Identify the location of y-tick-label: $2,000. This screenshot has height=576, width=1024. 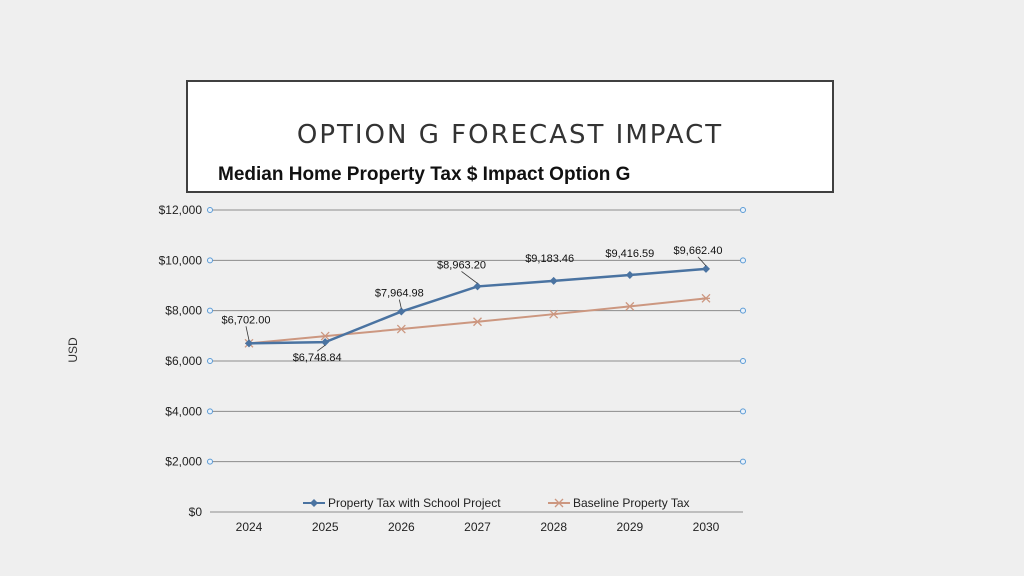
(183, 462).